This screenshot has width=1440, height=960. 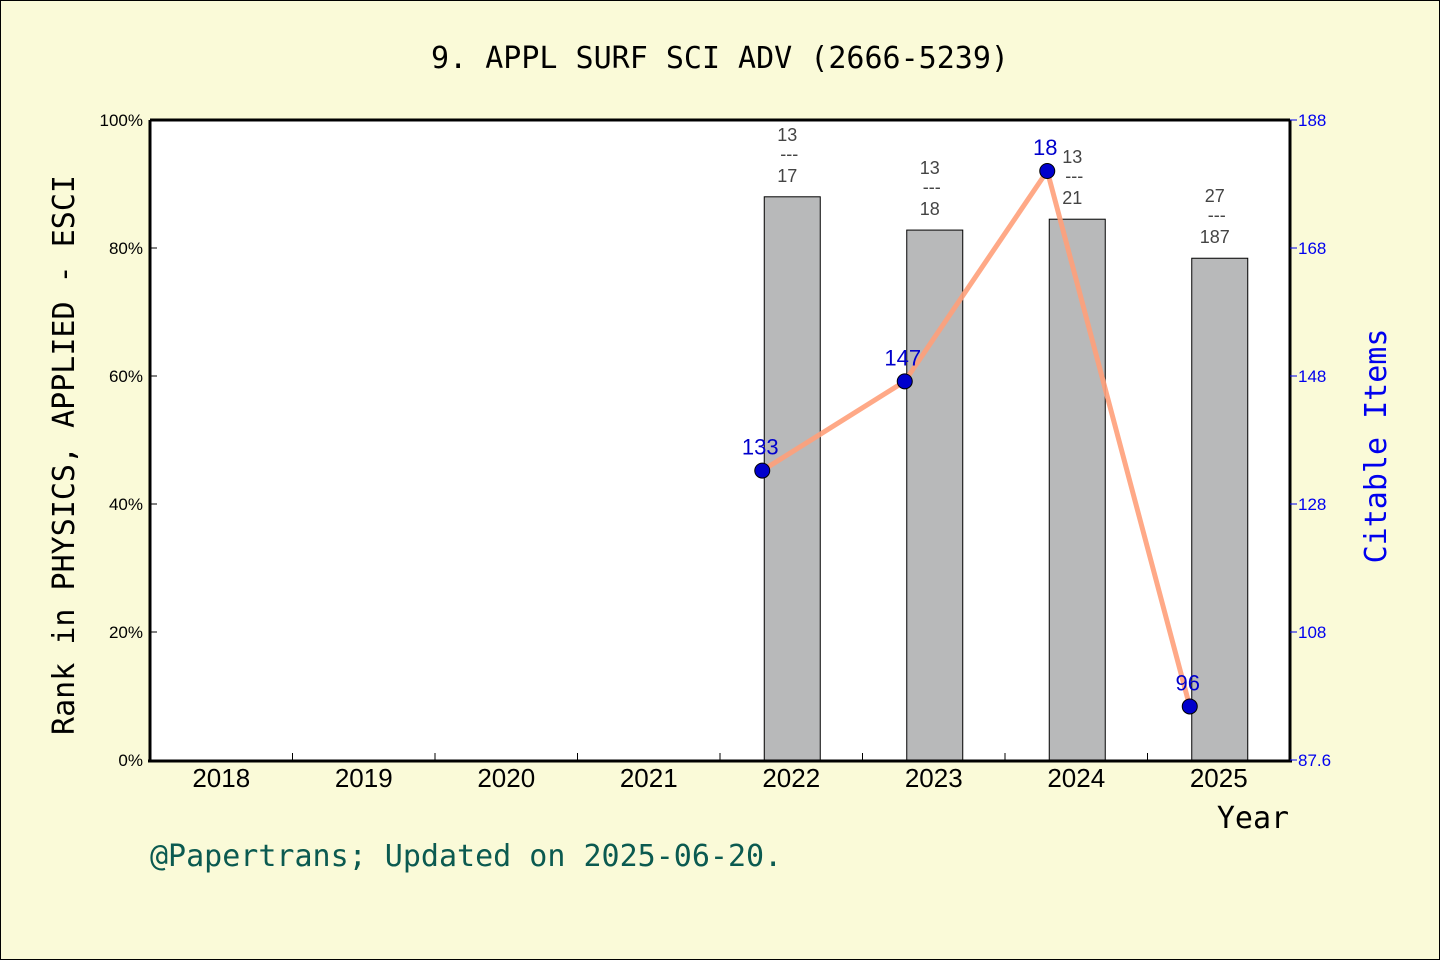 I want to click on x-tick-label: 2019, so click(x=364, y=778).